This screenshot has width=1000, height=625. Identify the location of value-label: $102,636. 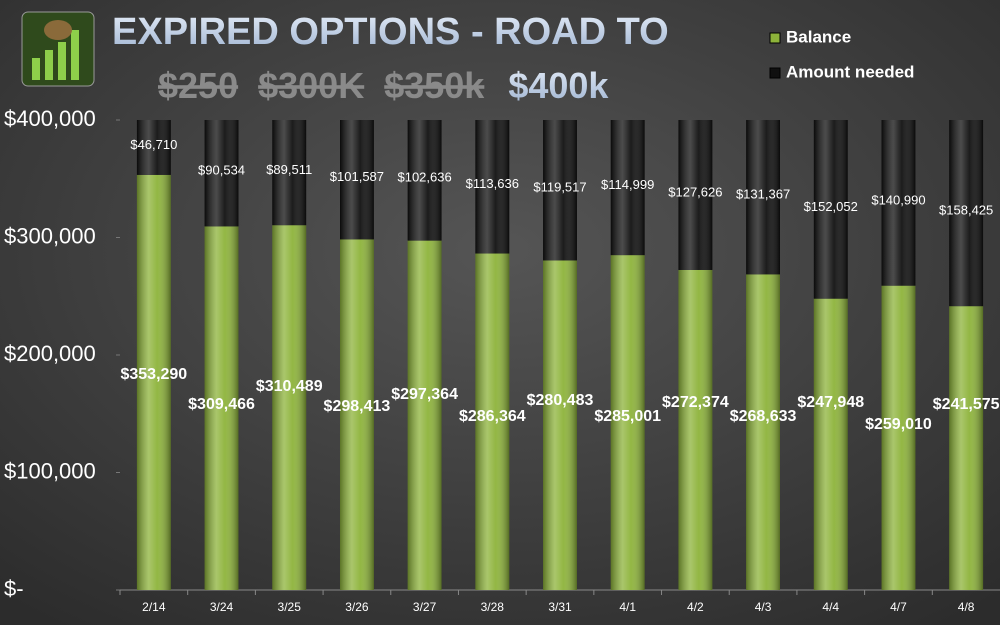
(424, 177).